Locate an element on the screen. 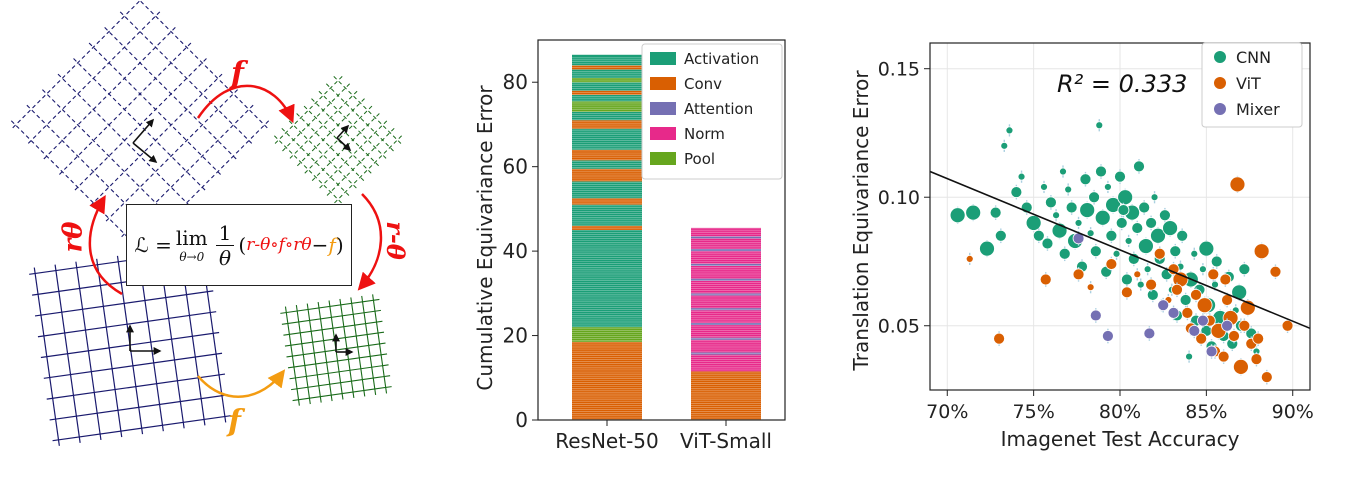  r-theta-label: rθ is located at coordinates (73, 237).